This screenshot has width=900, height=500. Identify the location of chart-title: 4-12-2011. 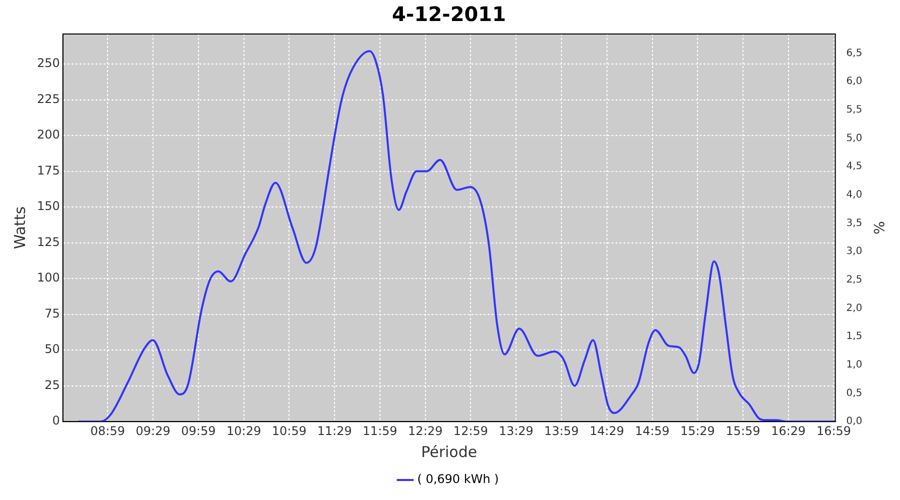
(449, 14).